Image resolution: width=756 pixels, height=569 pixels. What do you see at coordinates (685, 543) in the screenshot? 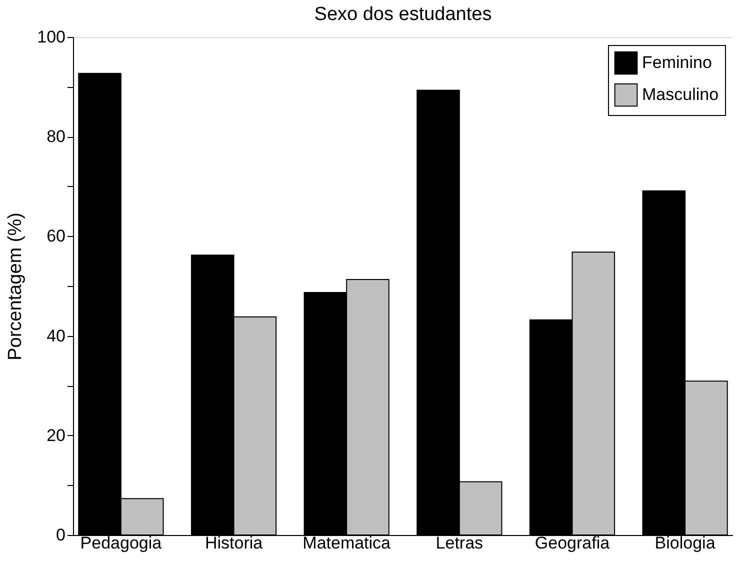
I see `x-tick-label: Biologia` at bounding box center [685, 543].